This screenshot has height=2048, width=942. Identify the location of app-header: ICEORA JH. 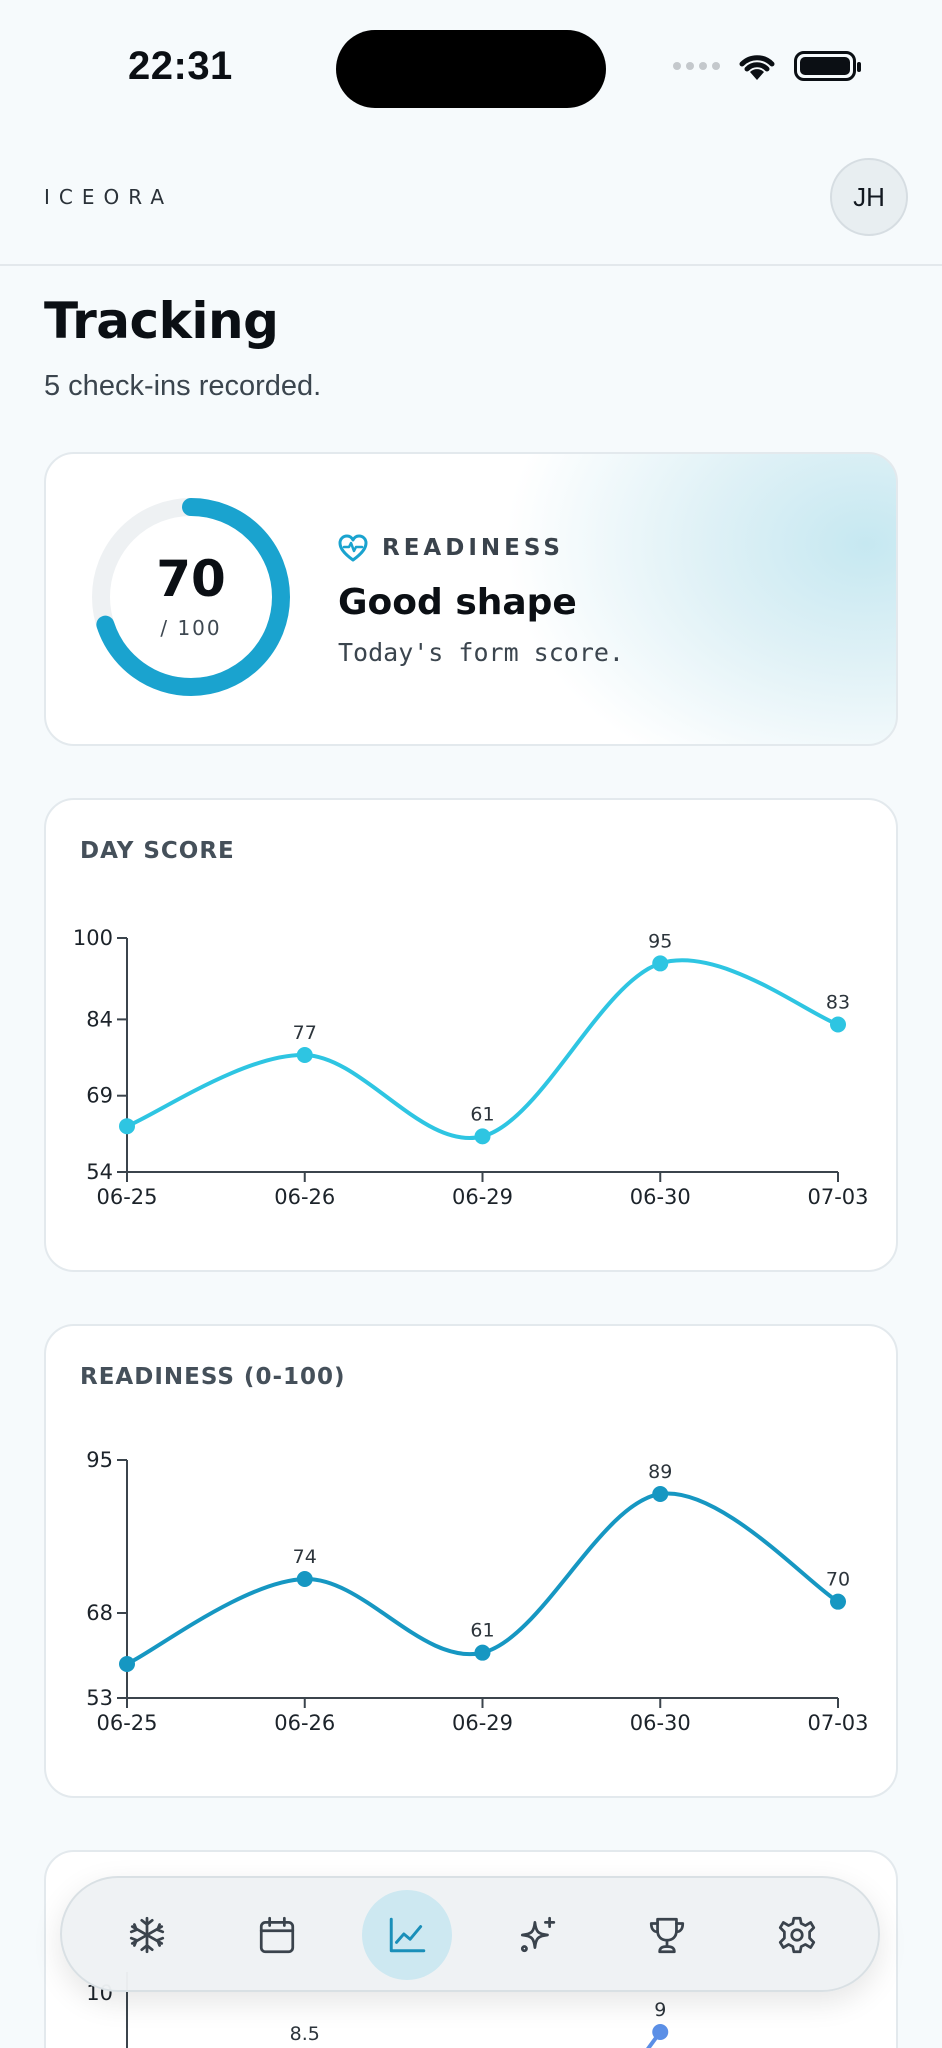
(471, 203).